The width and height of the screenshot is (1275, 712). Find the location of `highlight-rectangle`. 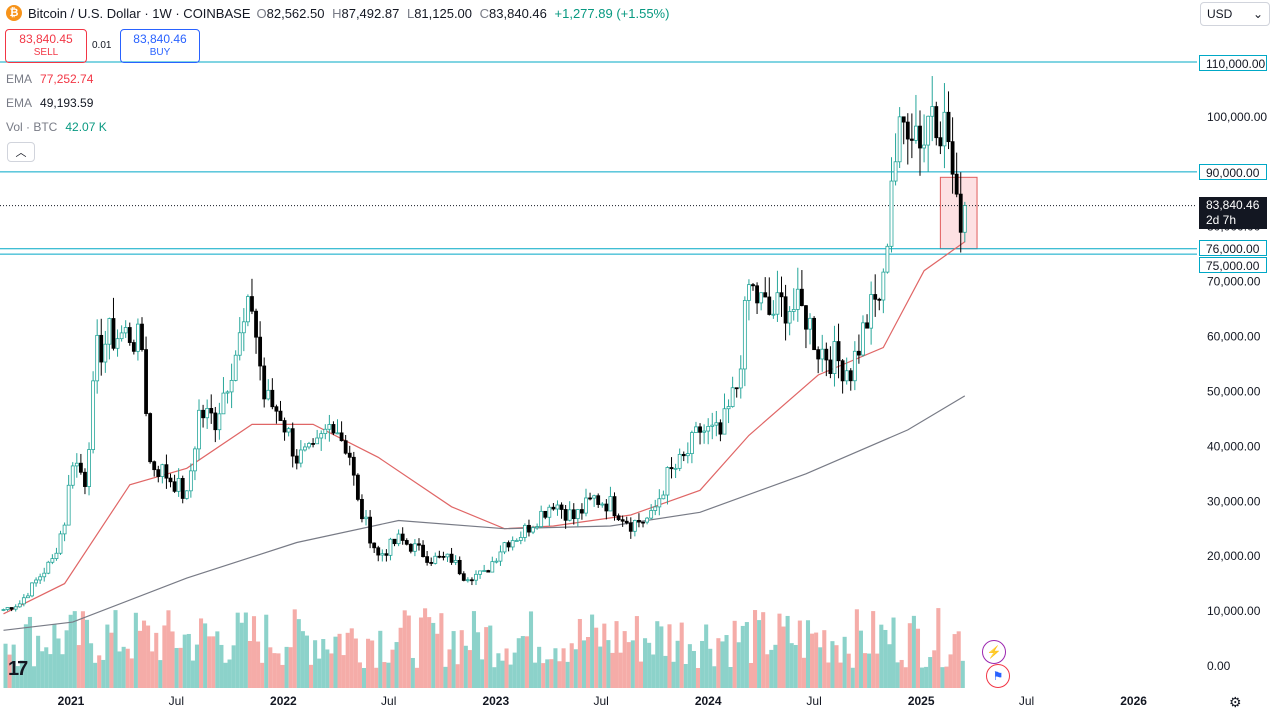

highlight-rectangle is located at coordinates (958, 213).